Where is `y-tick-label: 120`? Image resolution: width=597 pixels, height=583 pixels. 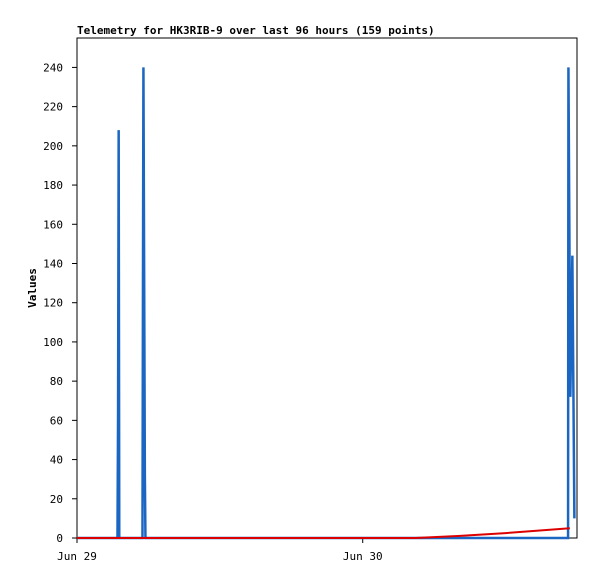
y-tick-label: 120 is located at coordinates (53, 303).